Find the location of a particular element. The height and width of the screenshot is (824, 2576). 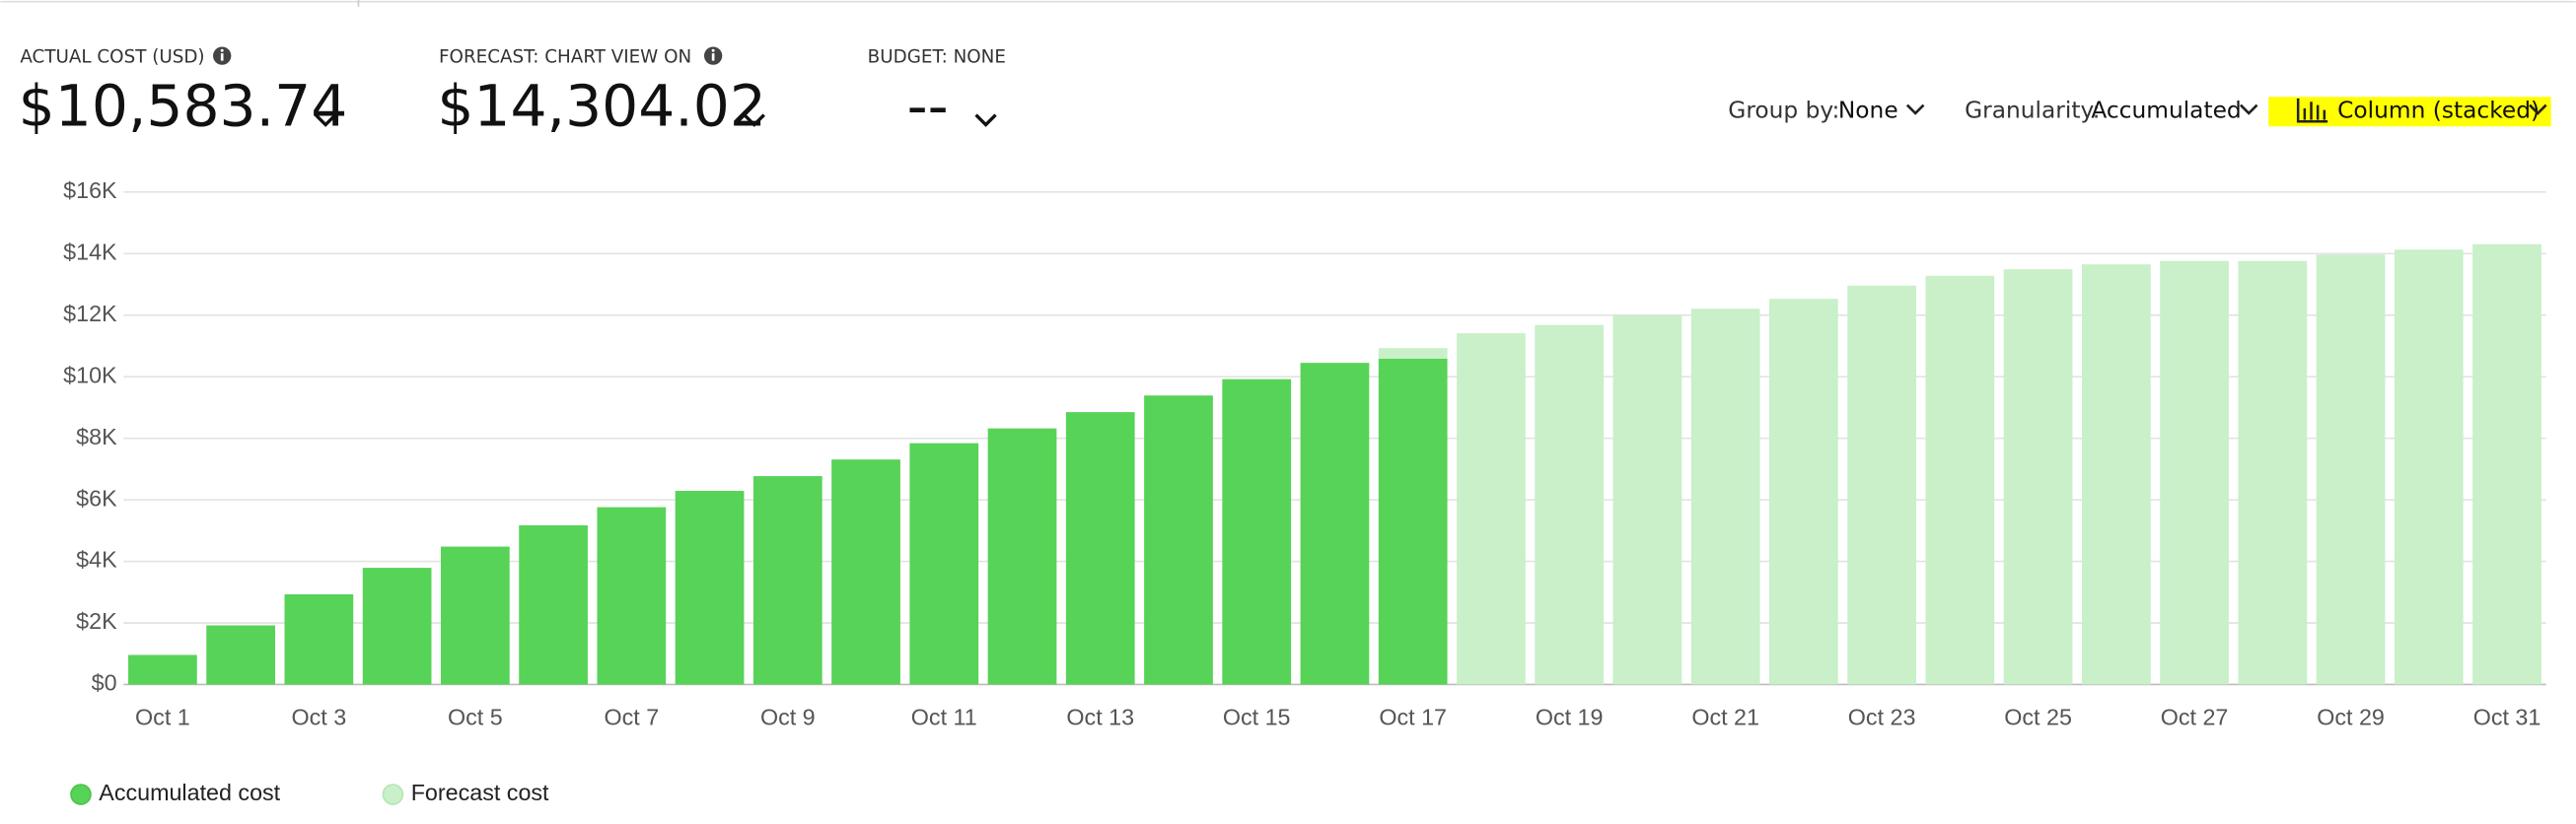

granularity-control: Granularity: Accumulated is located at coordinates (2111, 111).